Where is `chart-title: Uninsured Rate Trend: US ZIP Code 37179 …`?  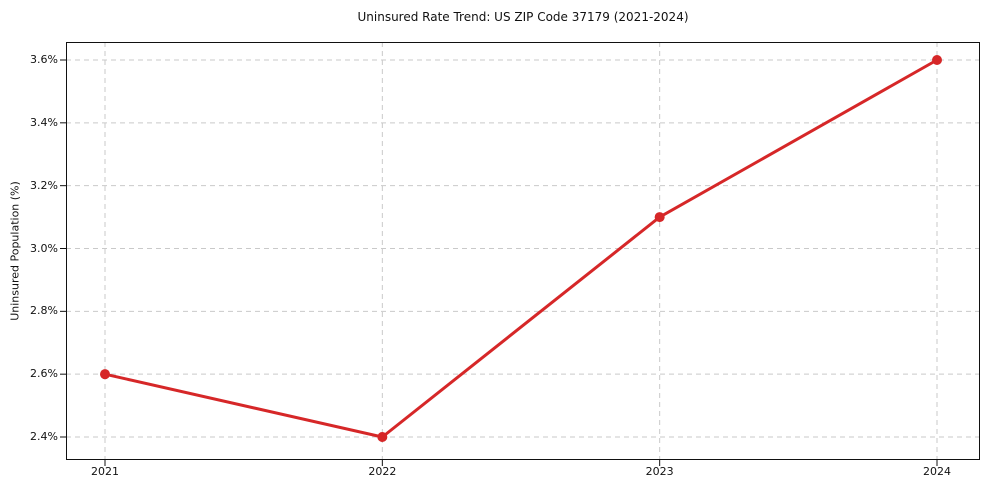
chart-title: Uninsured Rate Trend: US ZIP Code 37179 … is located at coordinates (523, 17).